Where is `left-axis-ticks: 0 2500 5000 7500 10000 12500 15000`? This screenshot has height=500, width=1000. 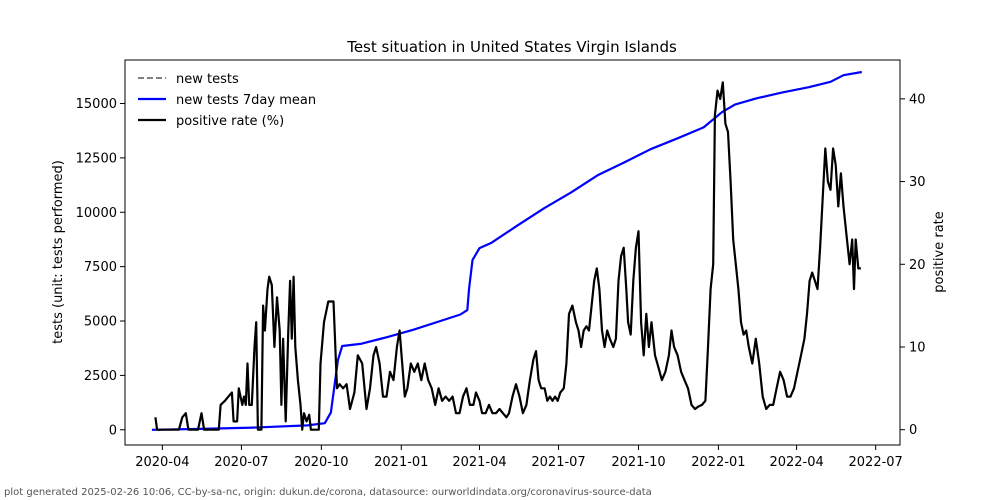
left-axis-ticks: 0 2500 5000 7500 10000 12500 15000 is located at coordinates (100, 267).